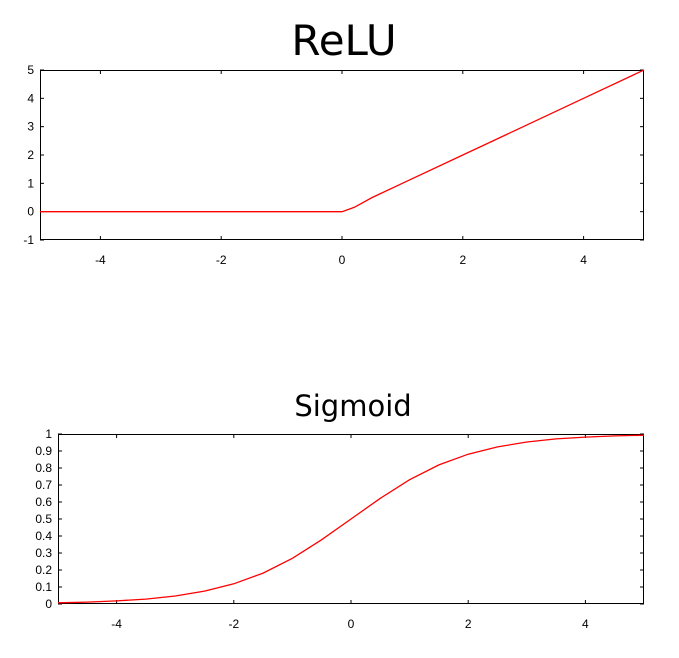 Image resolution: width=679 pixels, height=658 pixels. Describe the element at coordinates (43, 553) in the screenshot. I see `sigmoid-y-tick-label: 0.3` at that location.